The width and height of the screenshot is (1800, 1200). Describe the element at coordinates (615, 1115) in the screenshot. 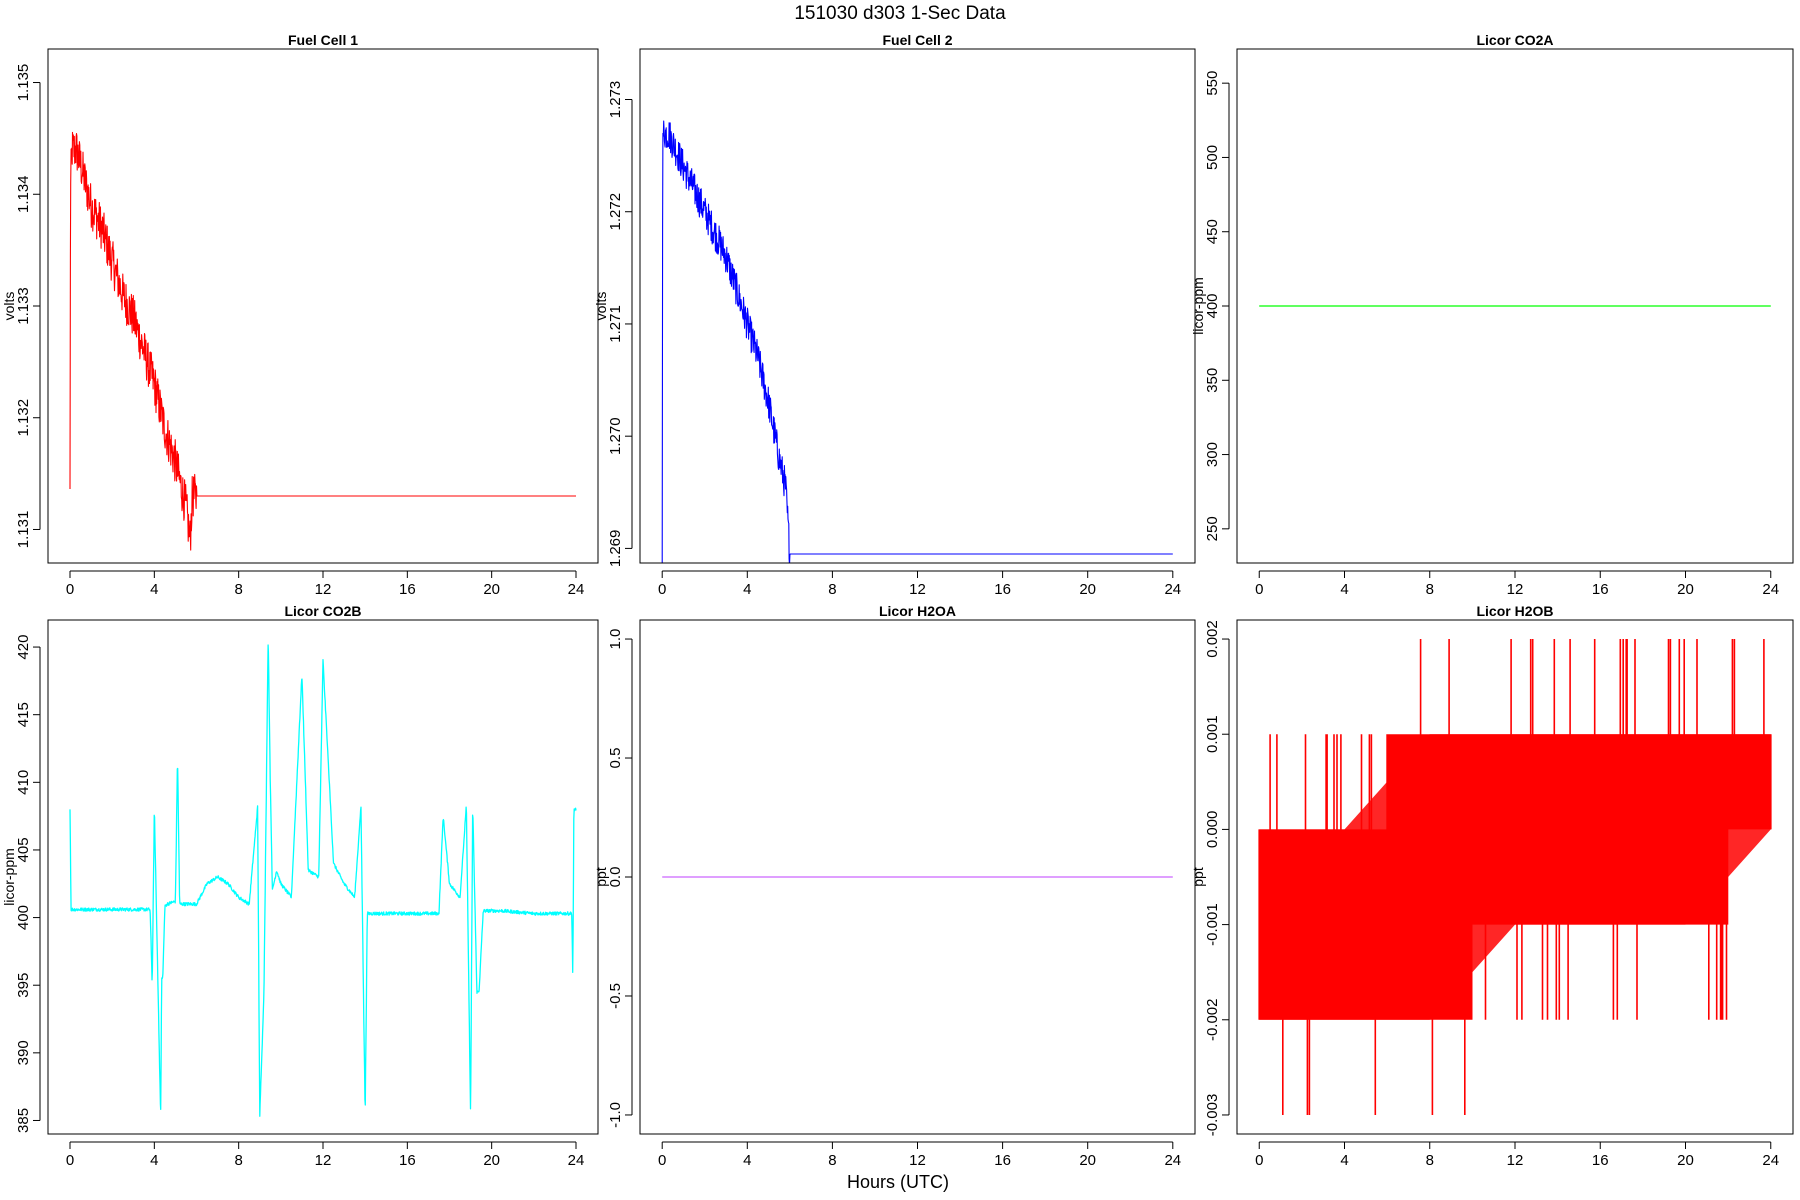

I see `y-tick-label: -1.0` at that location.